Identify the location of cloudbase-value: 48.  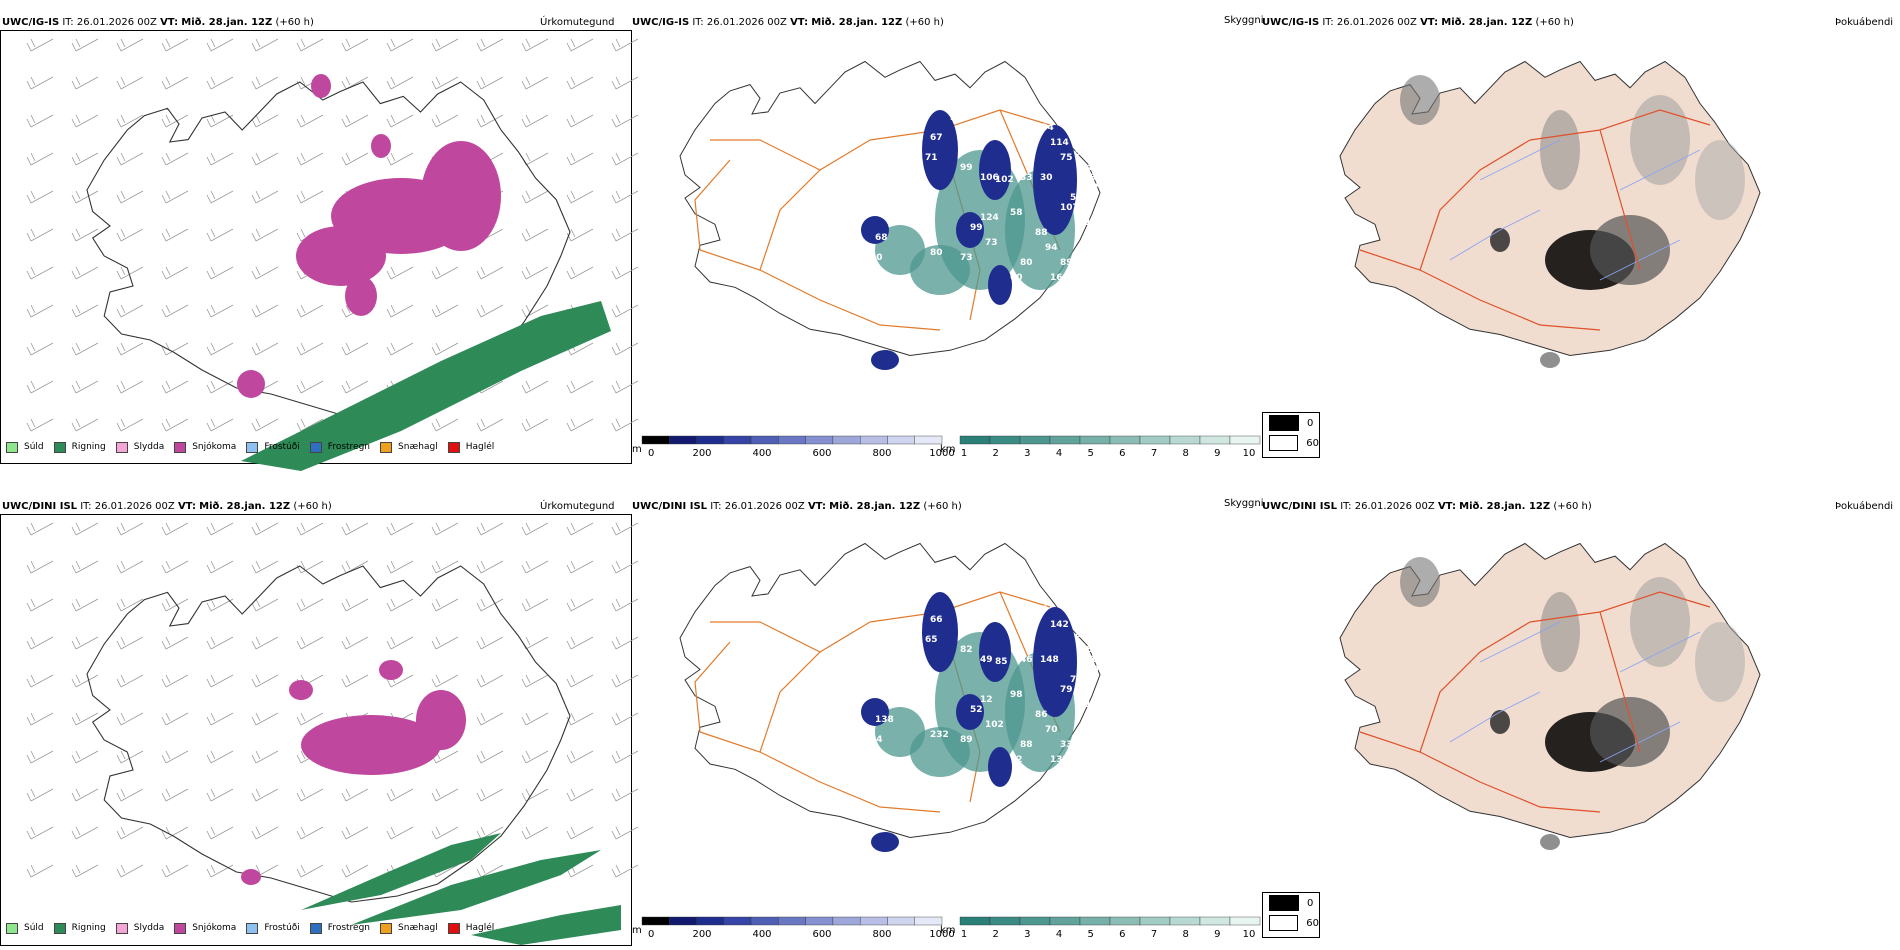
(896, 378).